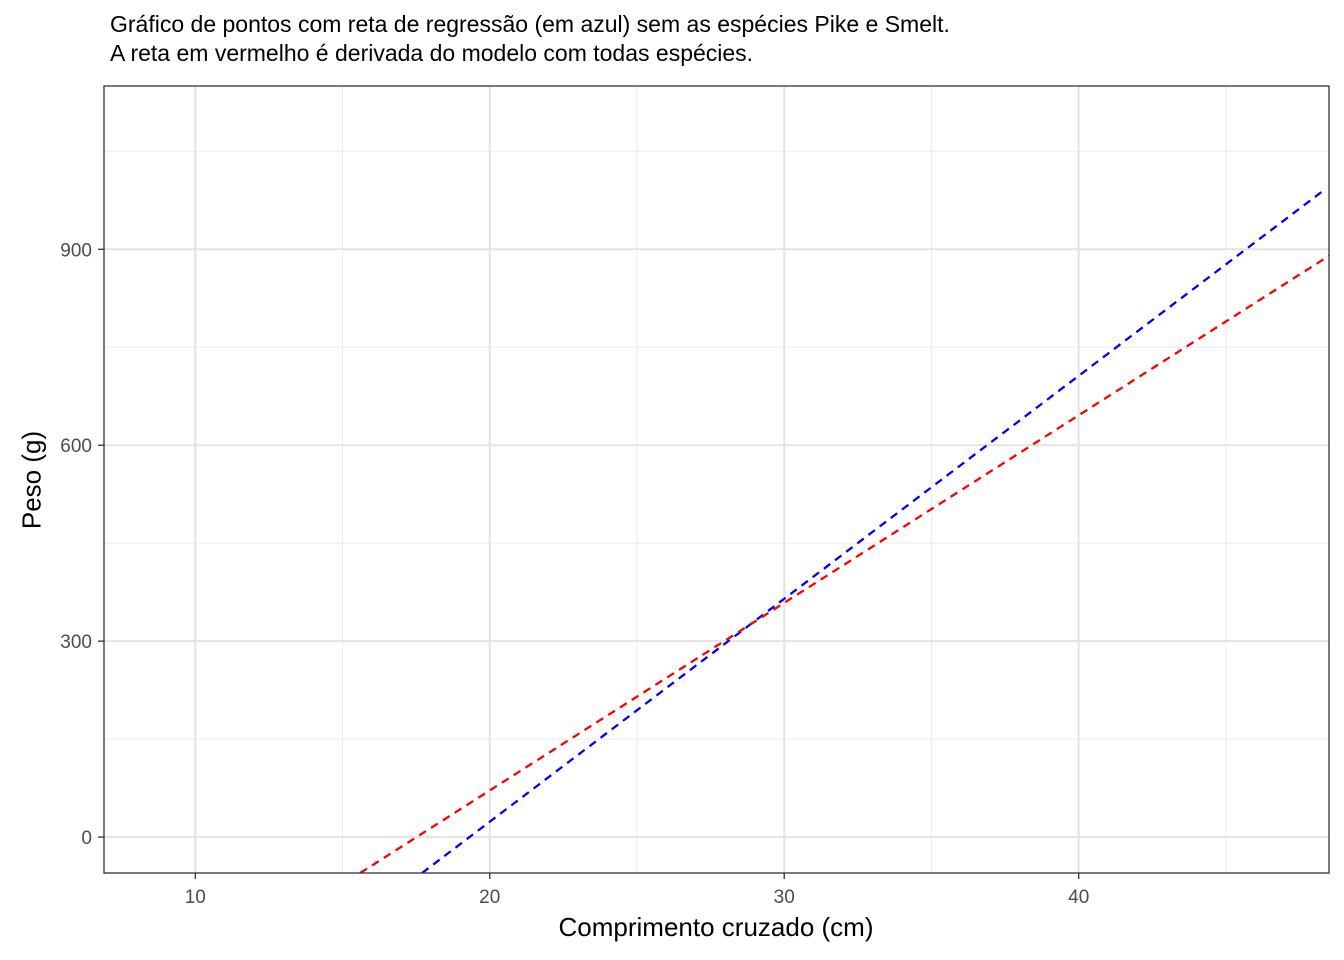 The height and width of the screenshot is (960, 1344). I want to click on x-tick-label: 40, so click(1078, 897).